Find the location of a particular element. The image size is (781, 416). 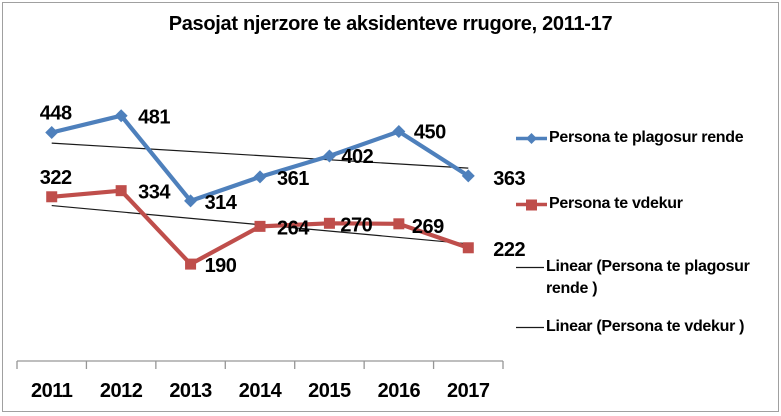

data-label: 450 is located at coordinates (430, 133).